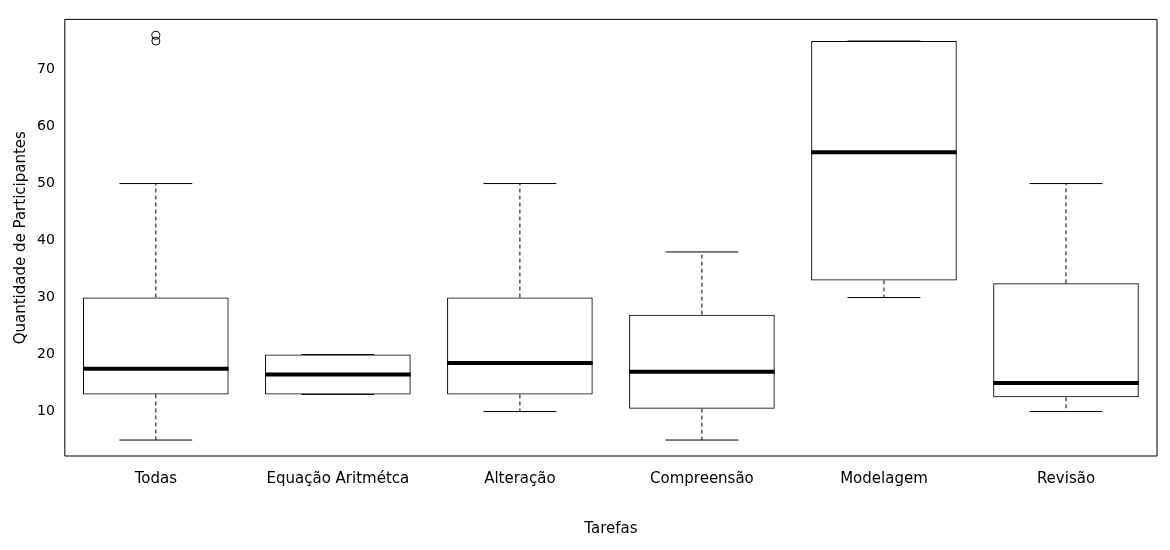 Image resolution: width=1170 pixels, height=550 pixels. Describe the element at coordinates (702, 477) in the screenshot. I see `x-tick-label: Compreensão` at that location.